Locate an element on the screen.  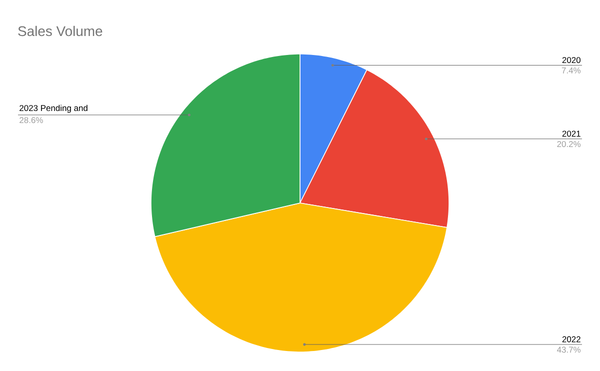
data-label: 28.6% is located at coordinates (31, 120).